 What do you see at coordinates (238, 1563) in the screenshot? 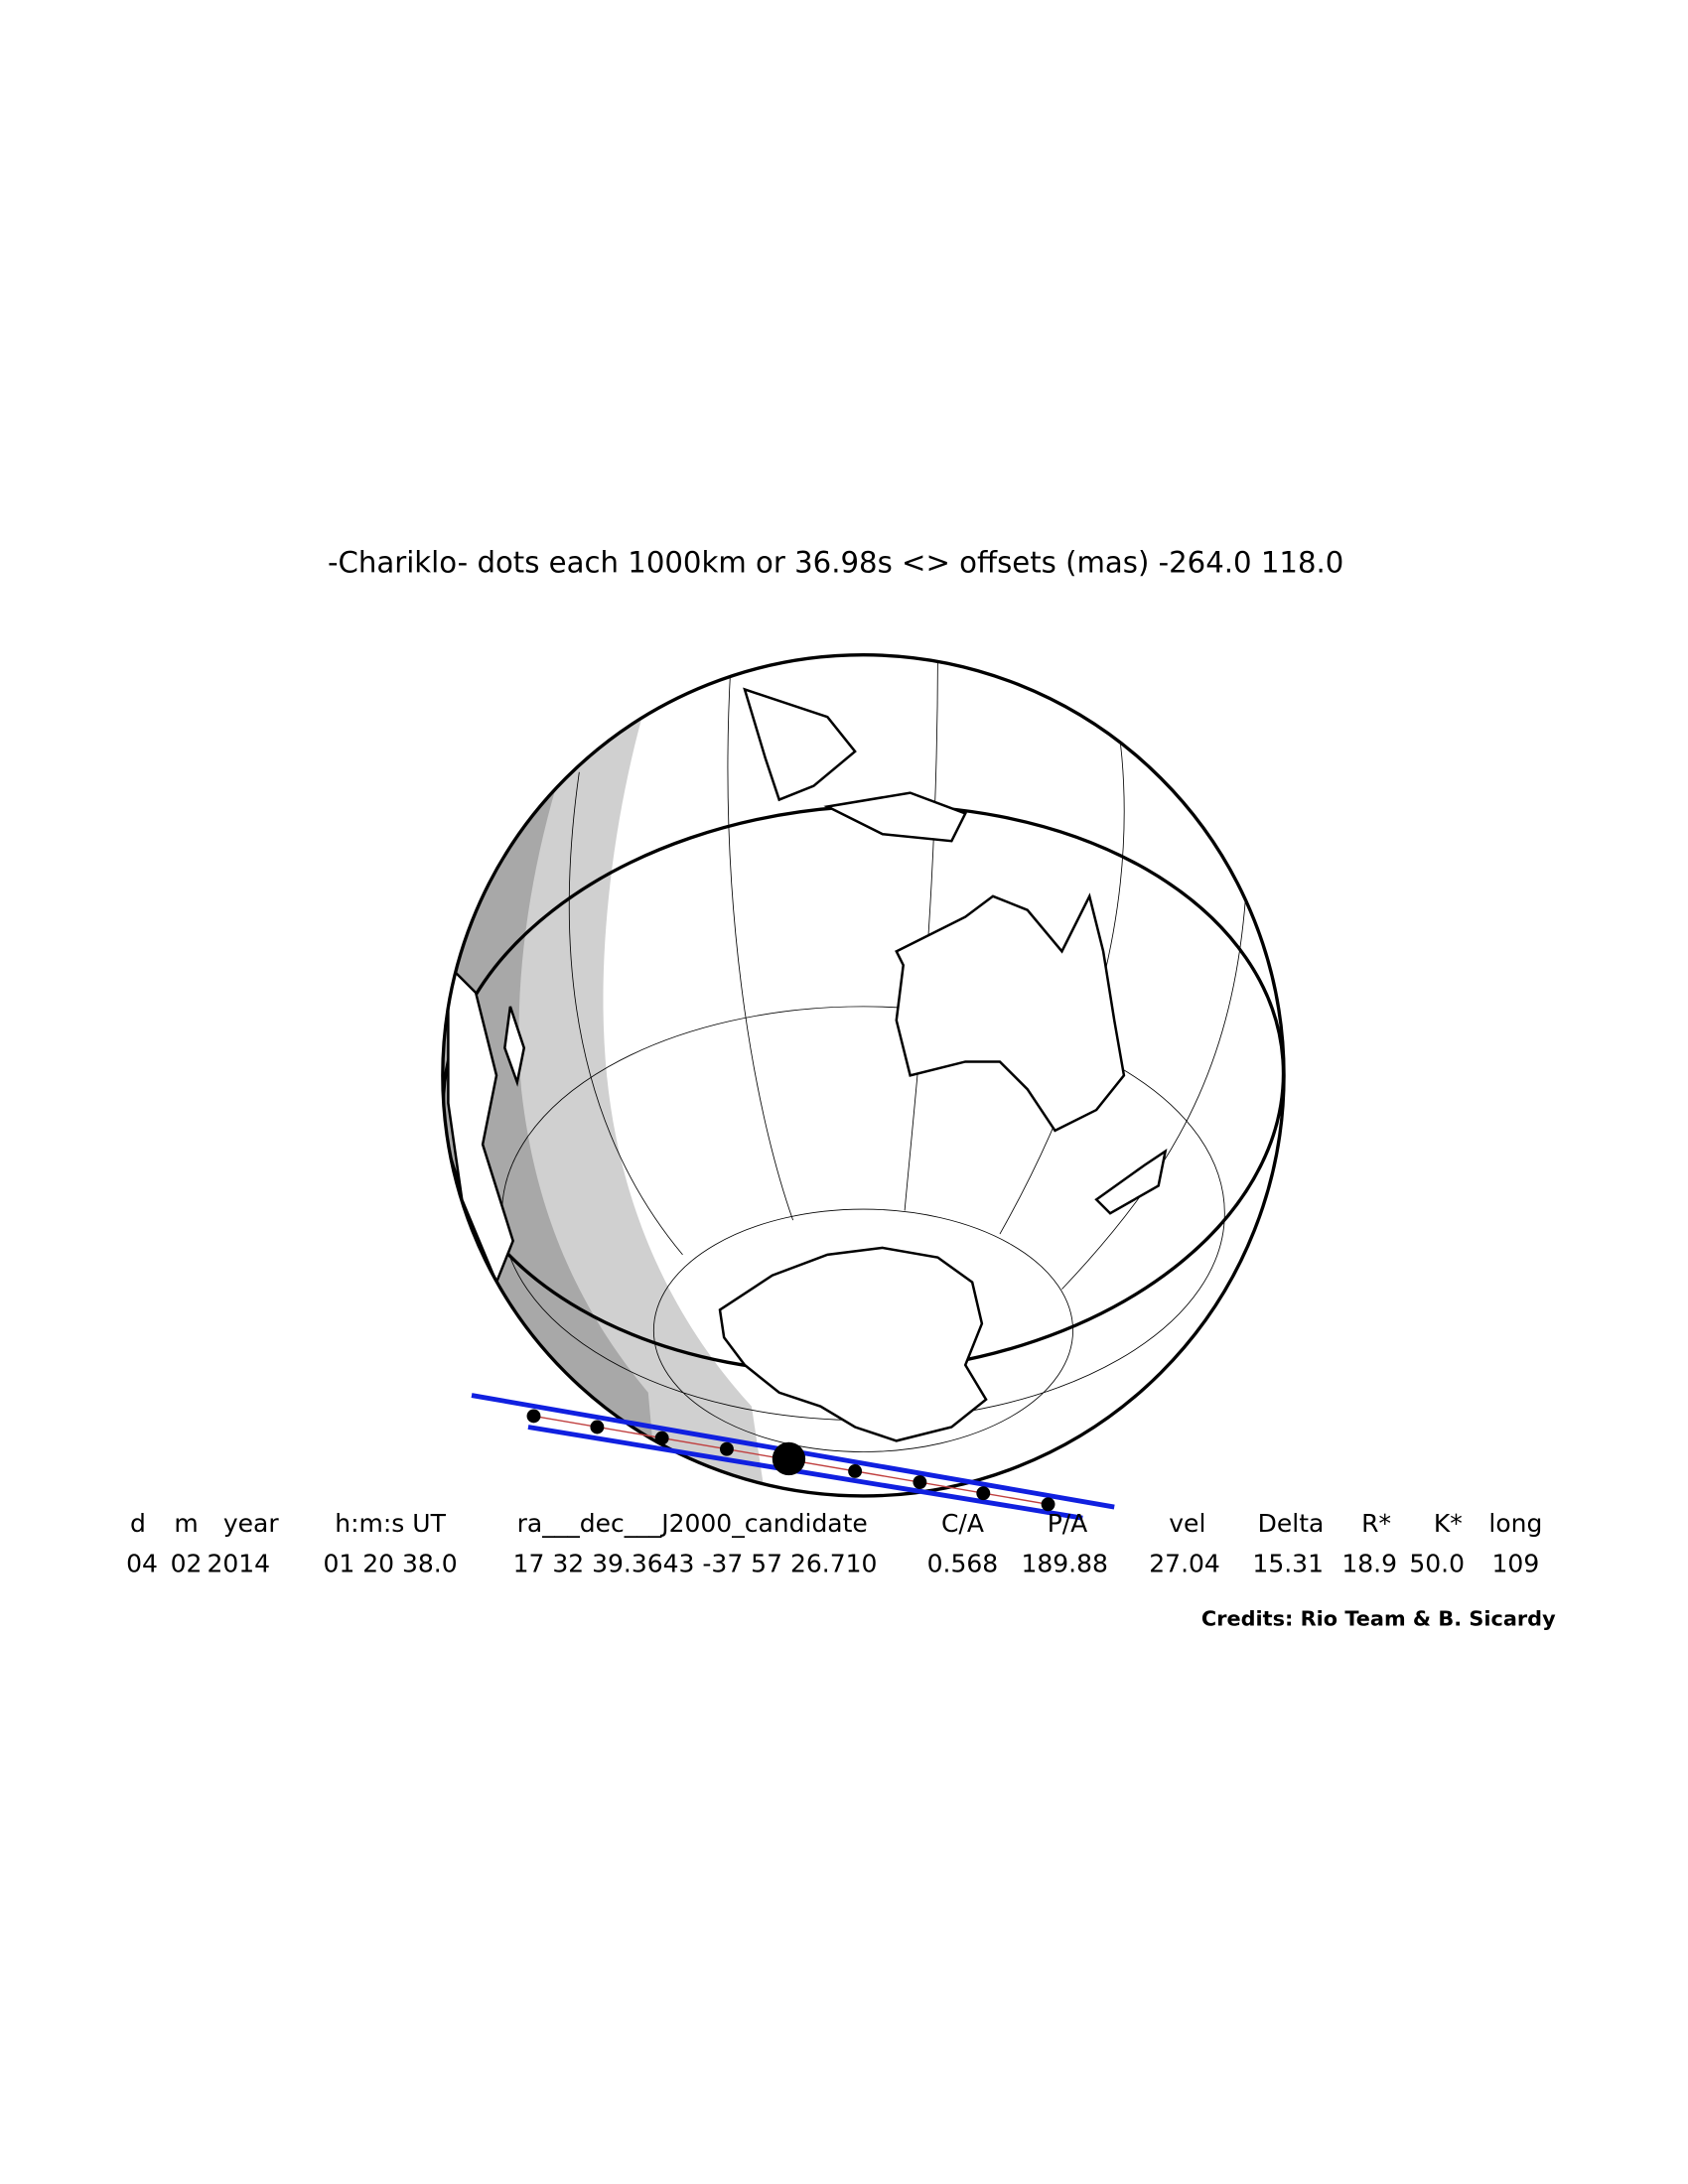
I see `value: 2014` at bounding box center [238, 1563].